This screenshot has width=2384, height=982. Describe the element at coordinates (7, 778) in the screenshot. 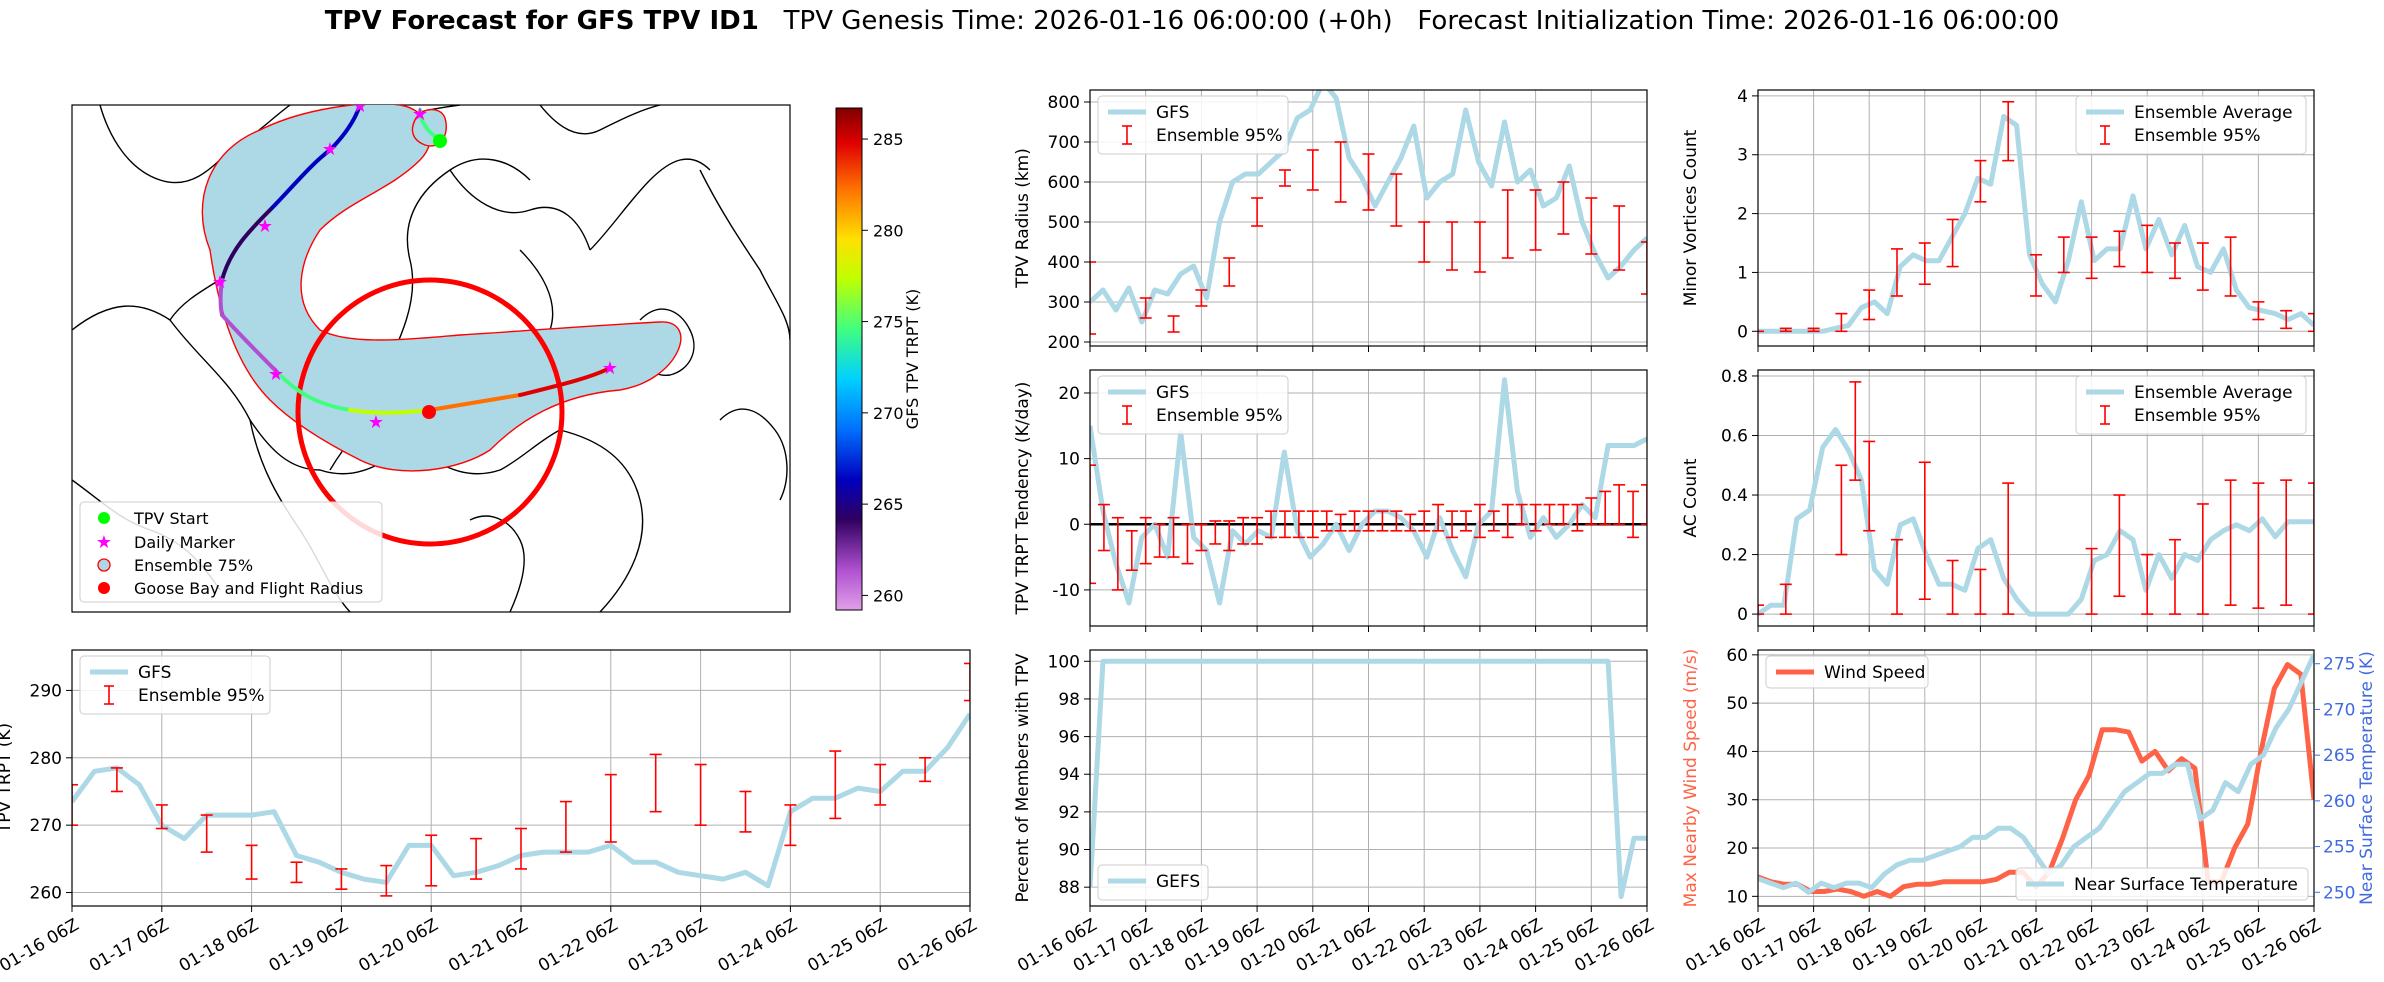

I see `y-axis-label: TPV TRPT (K)` at that location.